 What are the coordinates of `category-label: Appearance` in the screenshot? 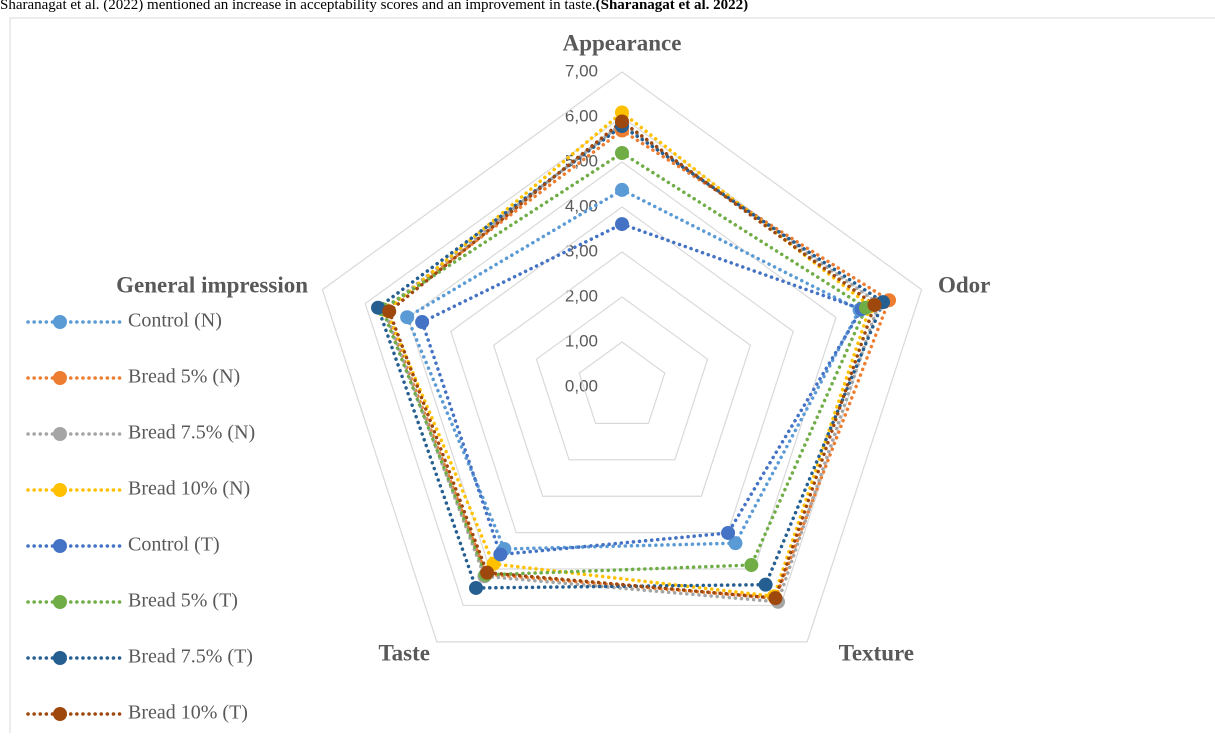 It's located at (622, 42).